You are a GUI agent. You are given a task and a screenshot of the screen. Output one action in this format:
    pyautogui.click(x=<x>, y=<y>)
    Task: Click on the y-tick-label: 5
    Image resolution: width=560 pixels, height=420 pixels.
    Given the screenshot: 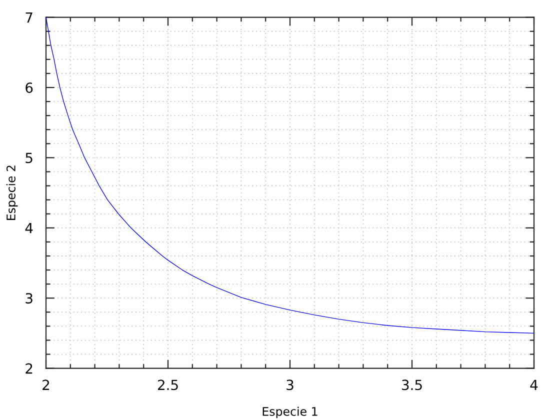 What is the action you would take?
    pyautogui.click(x=29, y=158)
    